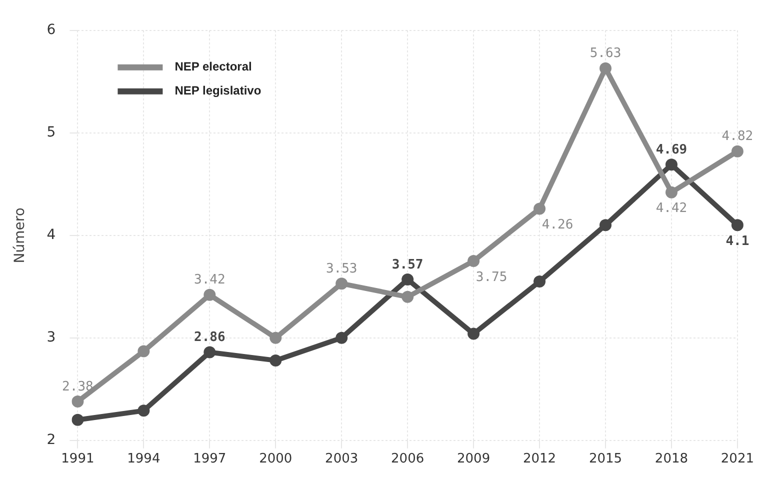 Image resolution: width=765 pixels, height=478 pixels. I want to click on y-axis-title: Número, so click(20, 236).